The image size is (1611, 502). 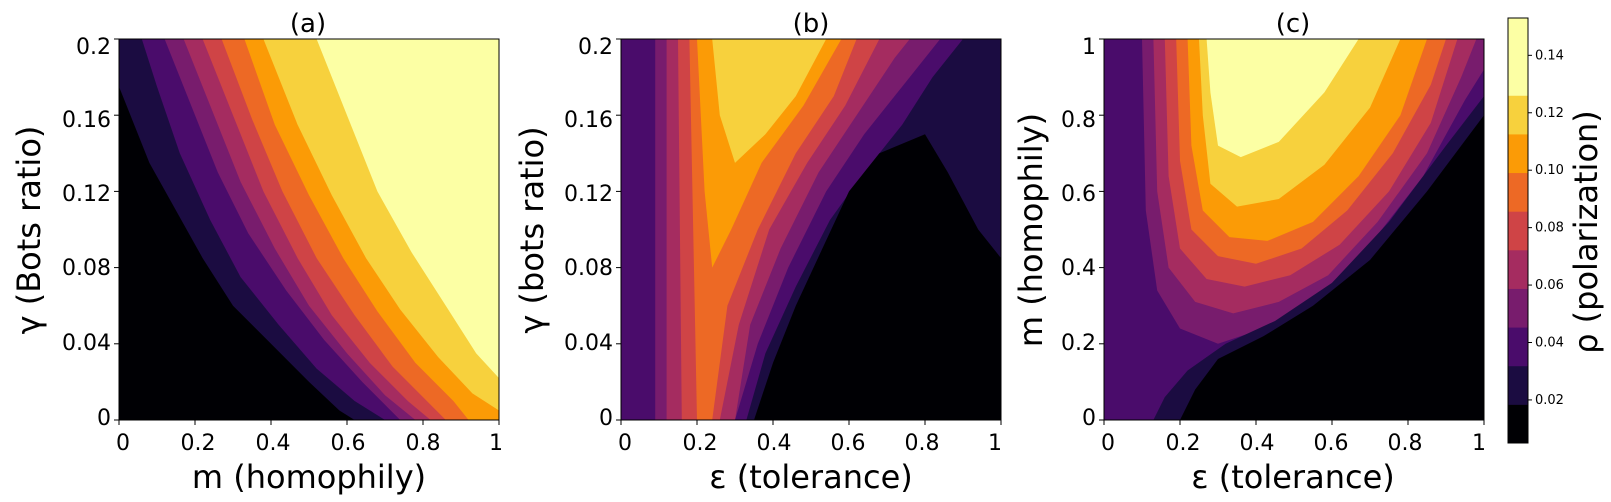 I want to click on panel-c-x-axis-label: ε (tolerance), so click(x=1292, y=477).